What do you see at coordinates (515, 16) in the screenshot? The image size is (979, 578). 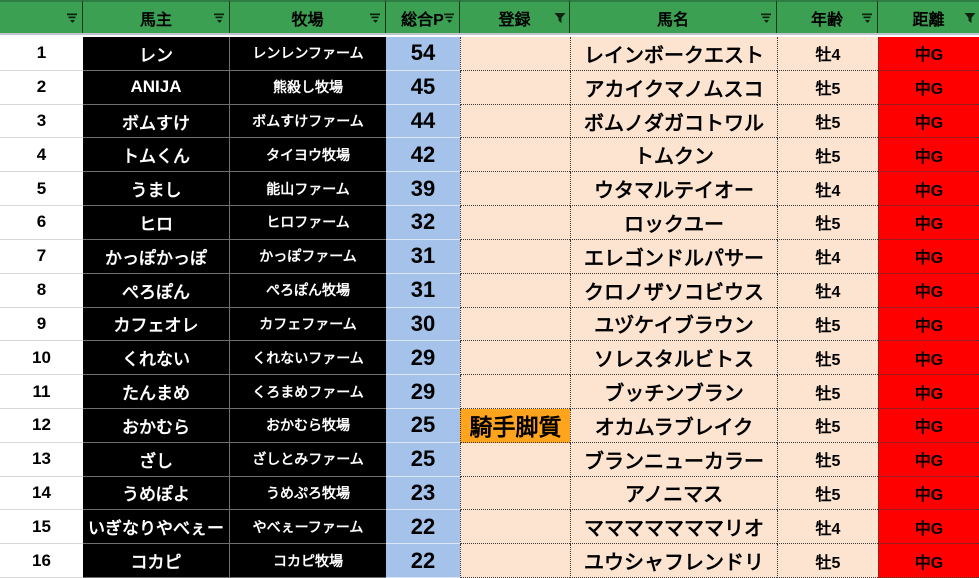 I see `header-registration: 登録` at bounding box center [515, 16].